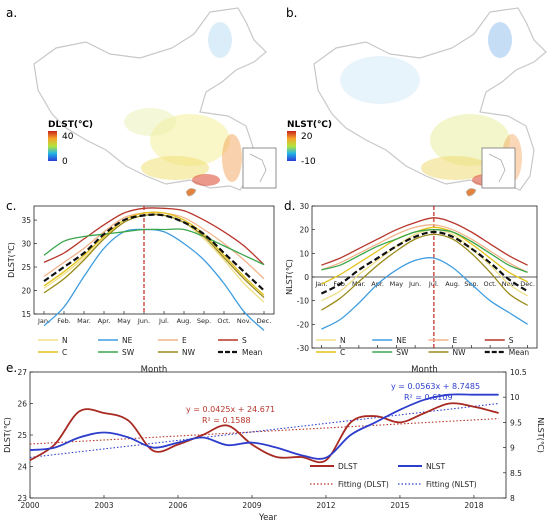  What do you see at coordinates (291, 13) in the screenshot?
I see `panel-label-b: b.` at bounding box center [291, 13].